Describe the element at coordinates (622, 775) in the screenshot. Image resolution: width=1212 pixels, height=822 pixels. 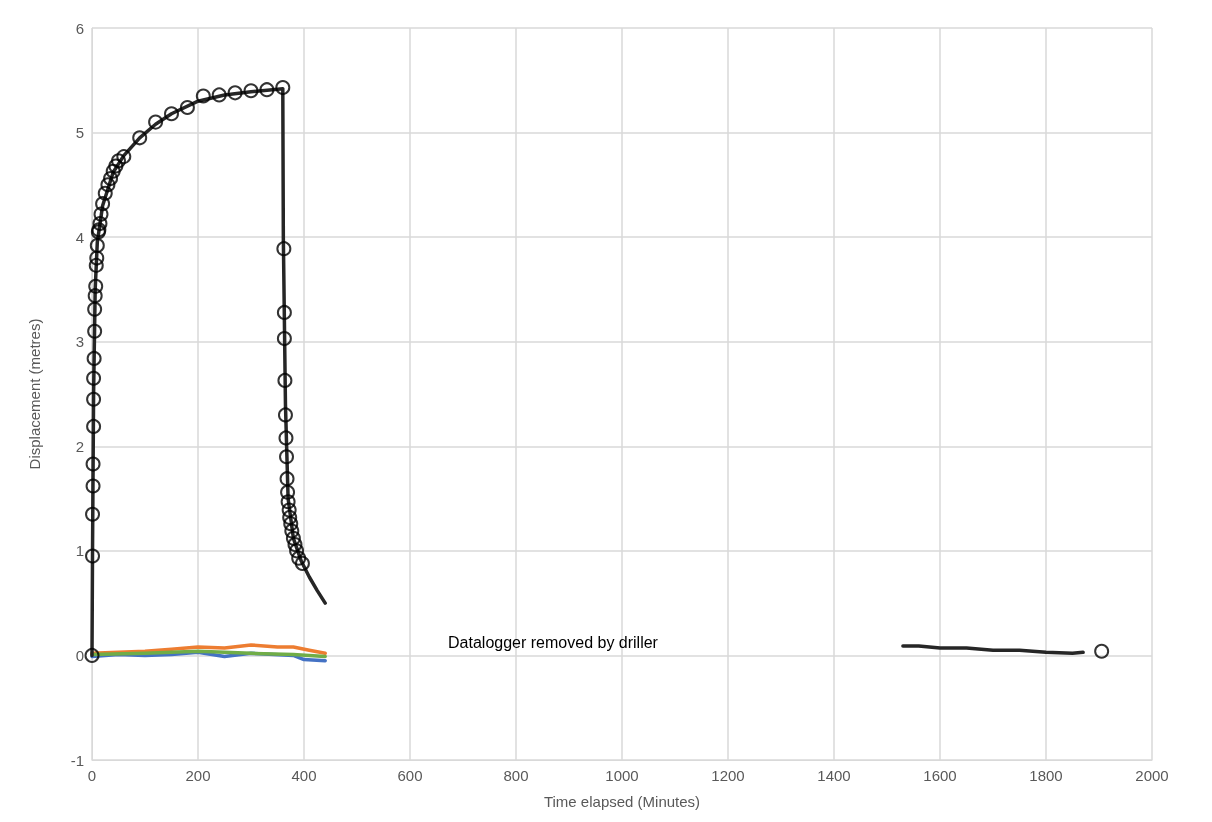
I see `x-tick-label: 1000` at that location.